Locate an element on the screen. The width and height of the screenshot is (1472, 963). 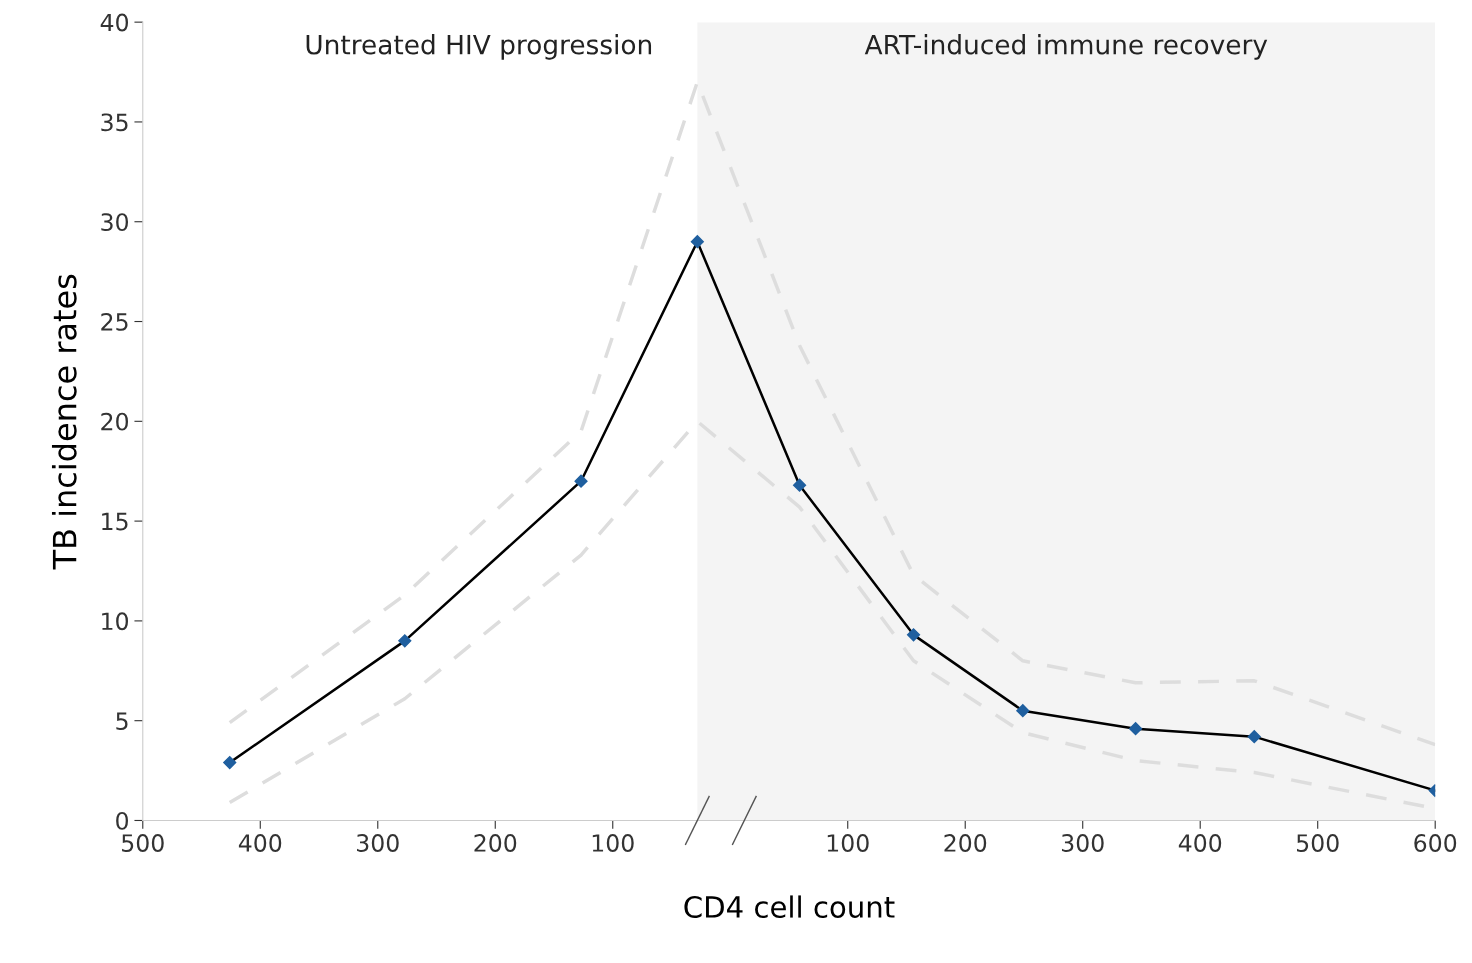
x-tick-label: 600 is located at coordinates (1435, 843).